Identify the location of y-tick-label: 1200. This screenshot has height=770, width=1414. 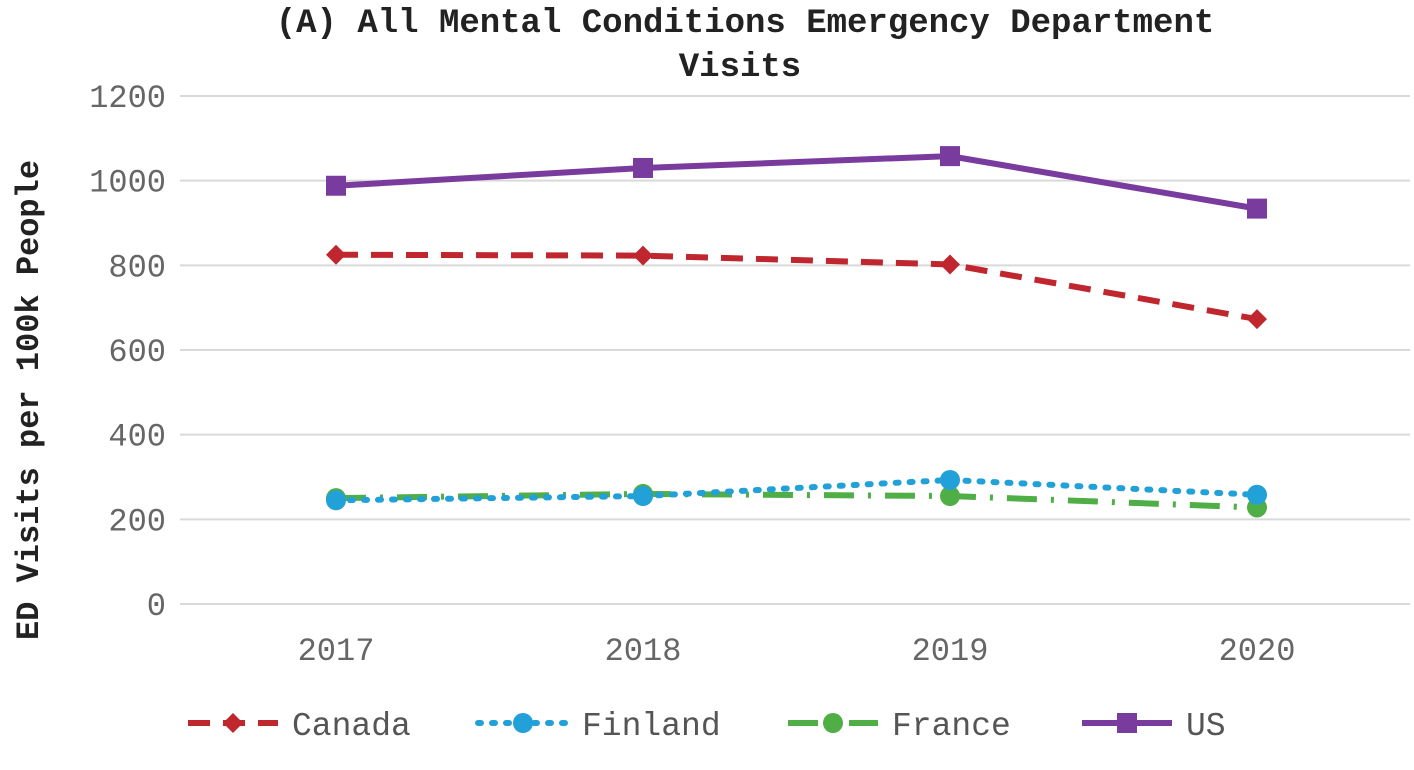
(127, 98).